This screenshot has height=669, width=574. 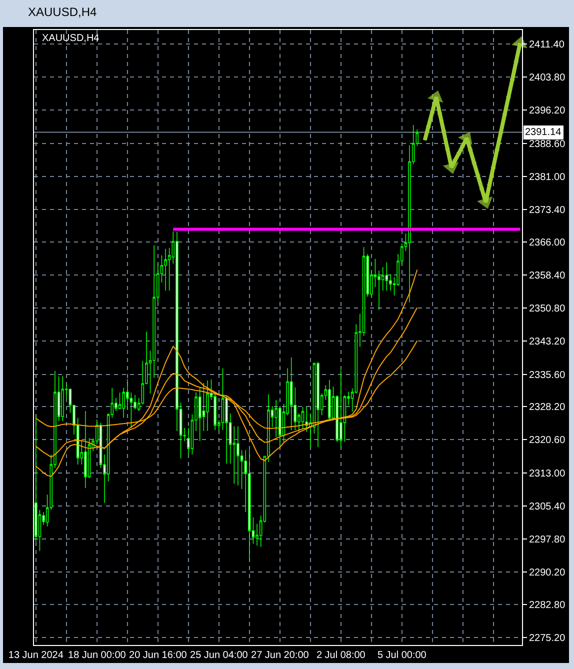 What do you see at coordinates (547, 540) in the screenshot?
I see `y-tick-label: 2297.80` at bounding box center [547, 540].